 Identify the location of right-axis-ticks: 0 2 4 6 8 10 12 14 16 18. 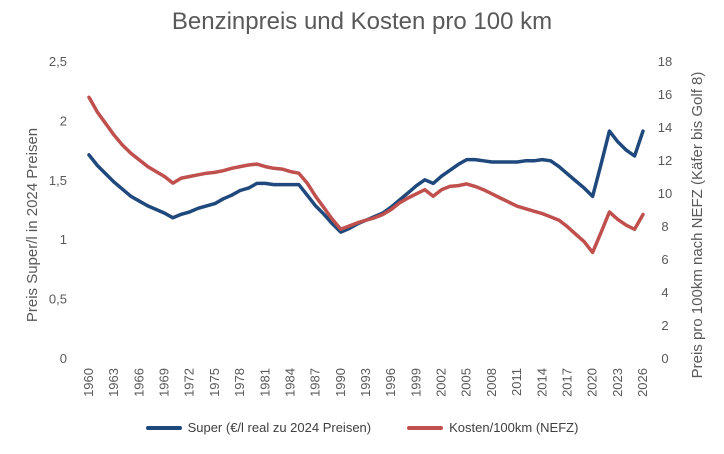
(665, 210).